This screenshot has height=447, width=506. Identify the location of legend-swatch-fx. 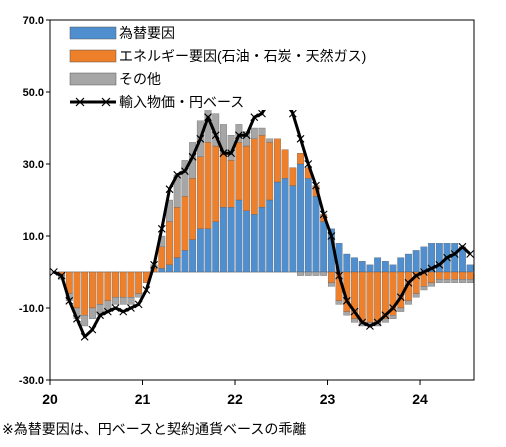
(93, 33).